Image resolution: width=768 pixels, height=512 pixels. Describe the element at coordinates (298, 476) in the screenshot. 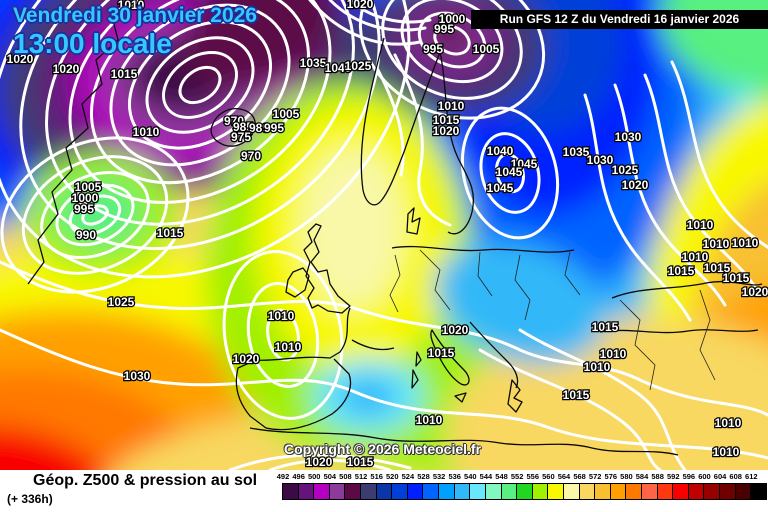

I see `scale-tick: 496` at that location.